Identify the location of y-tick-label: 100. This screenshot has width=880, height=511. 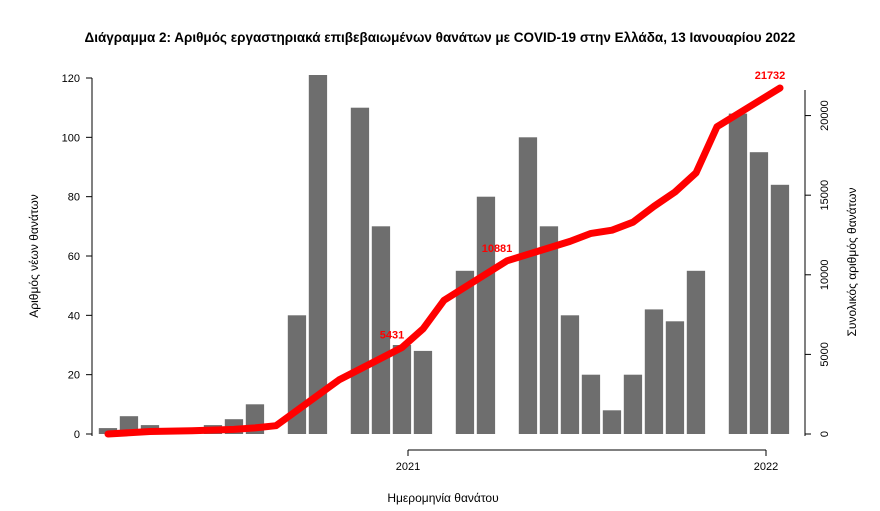
(71, 138).